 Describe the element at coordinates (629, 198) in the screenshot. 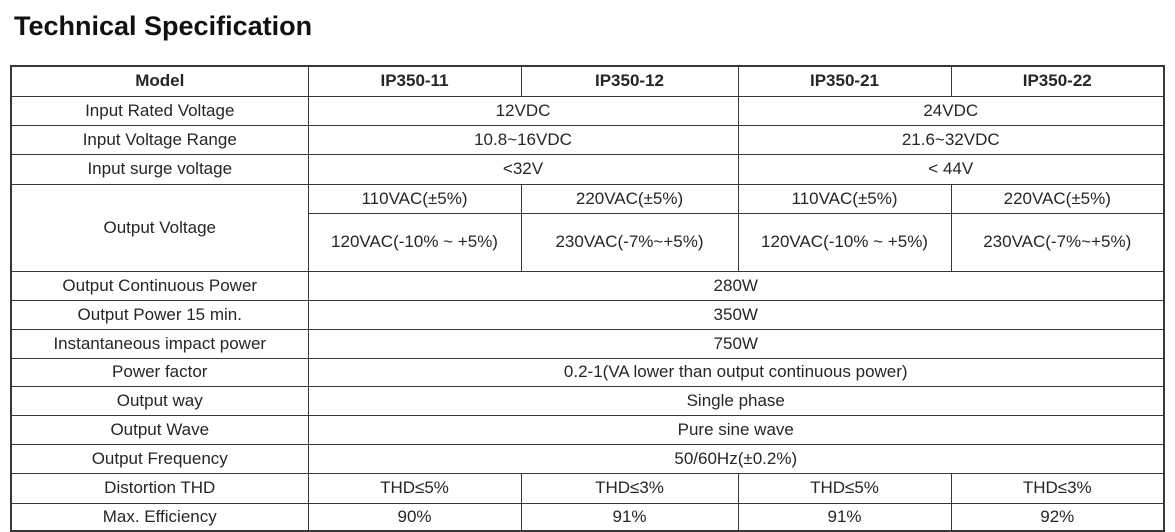

I see `cell-output-voltage-1-ip350-12: 220VAC(±5%)` at that location.